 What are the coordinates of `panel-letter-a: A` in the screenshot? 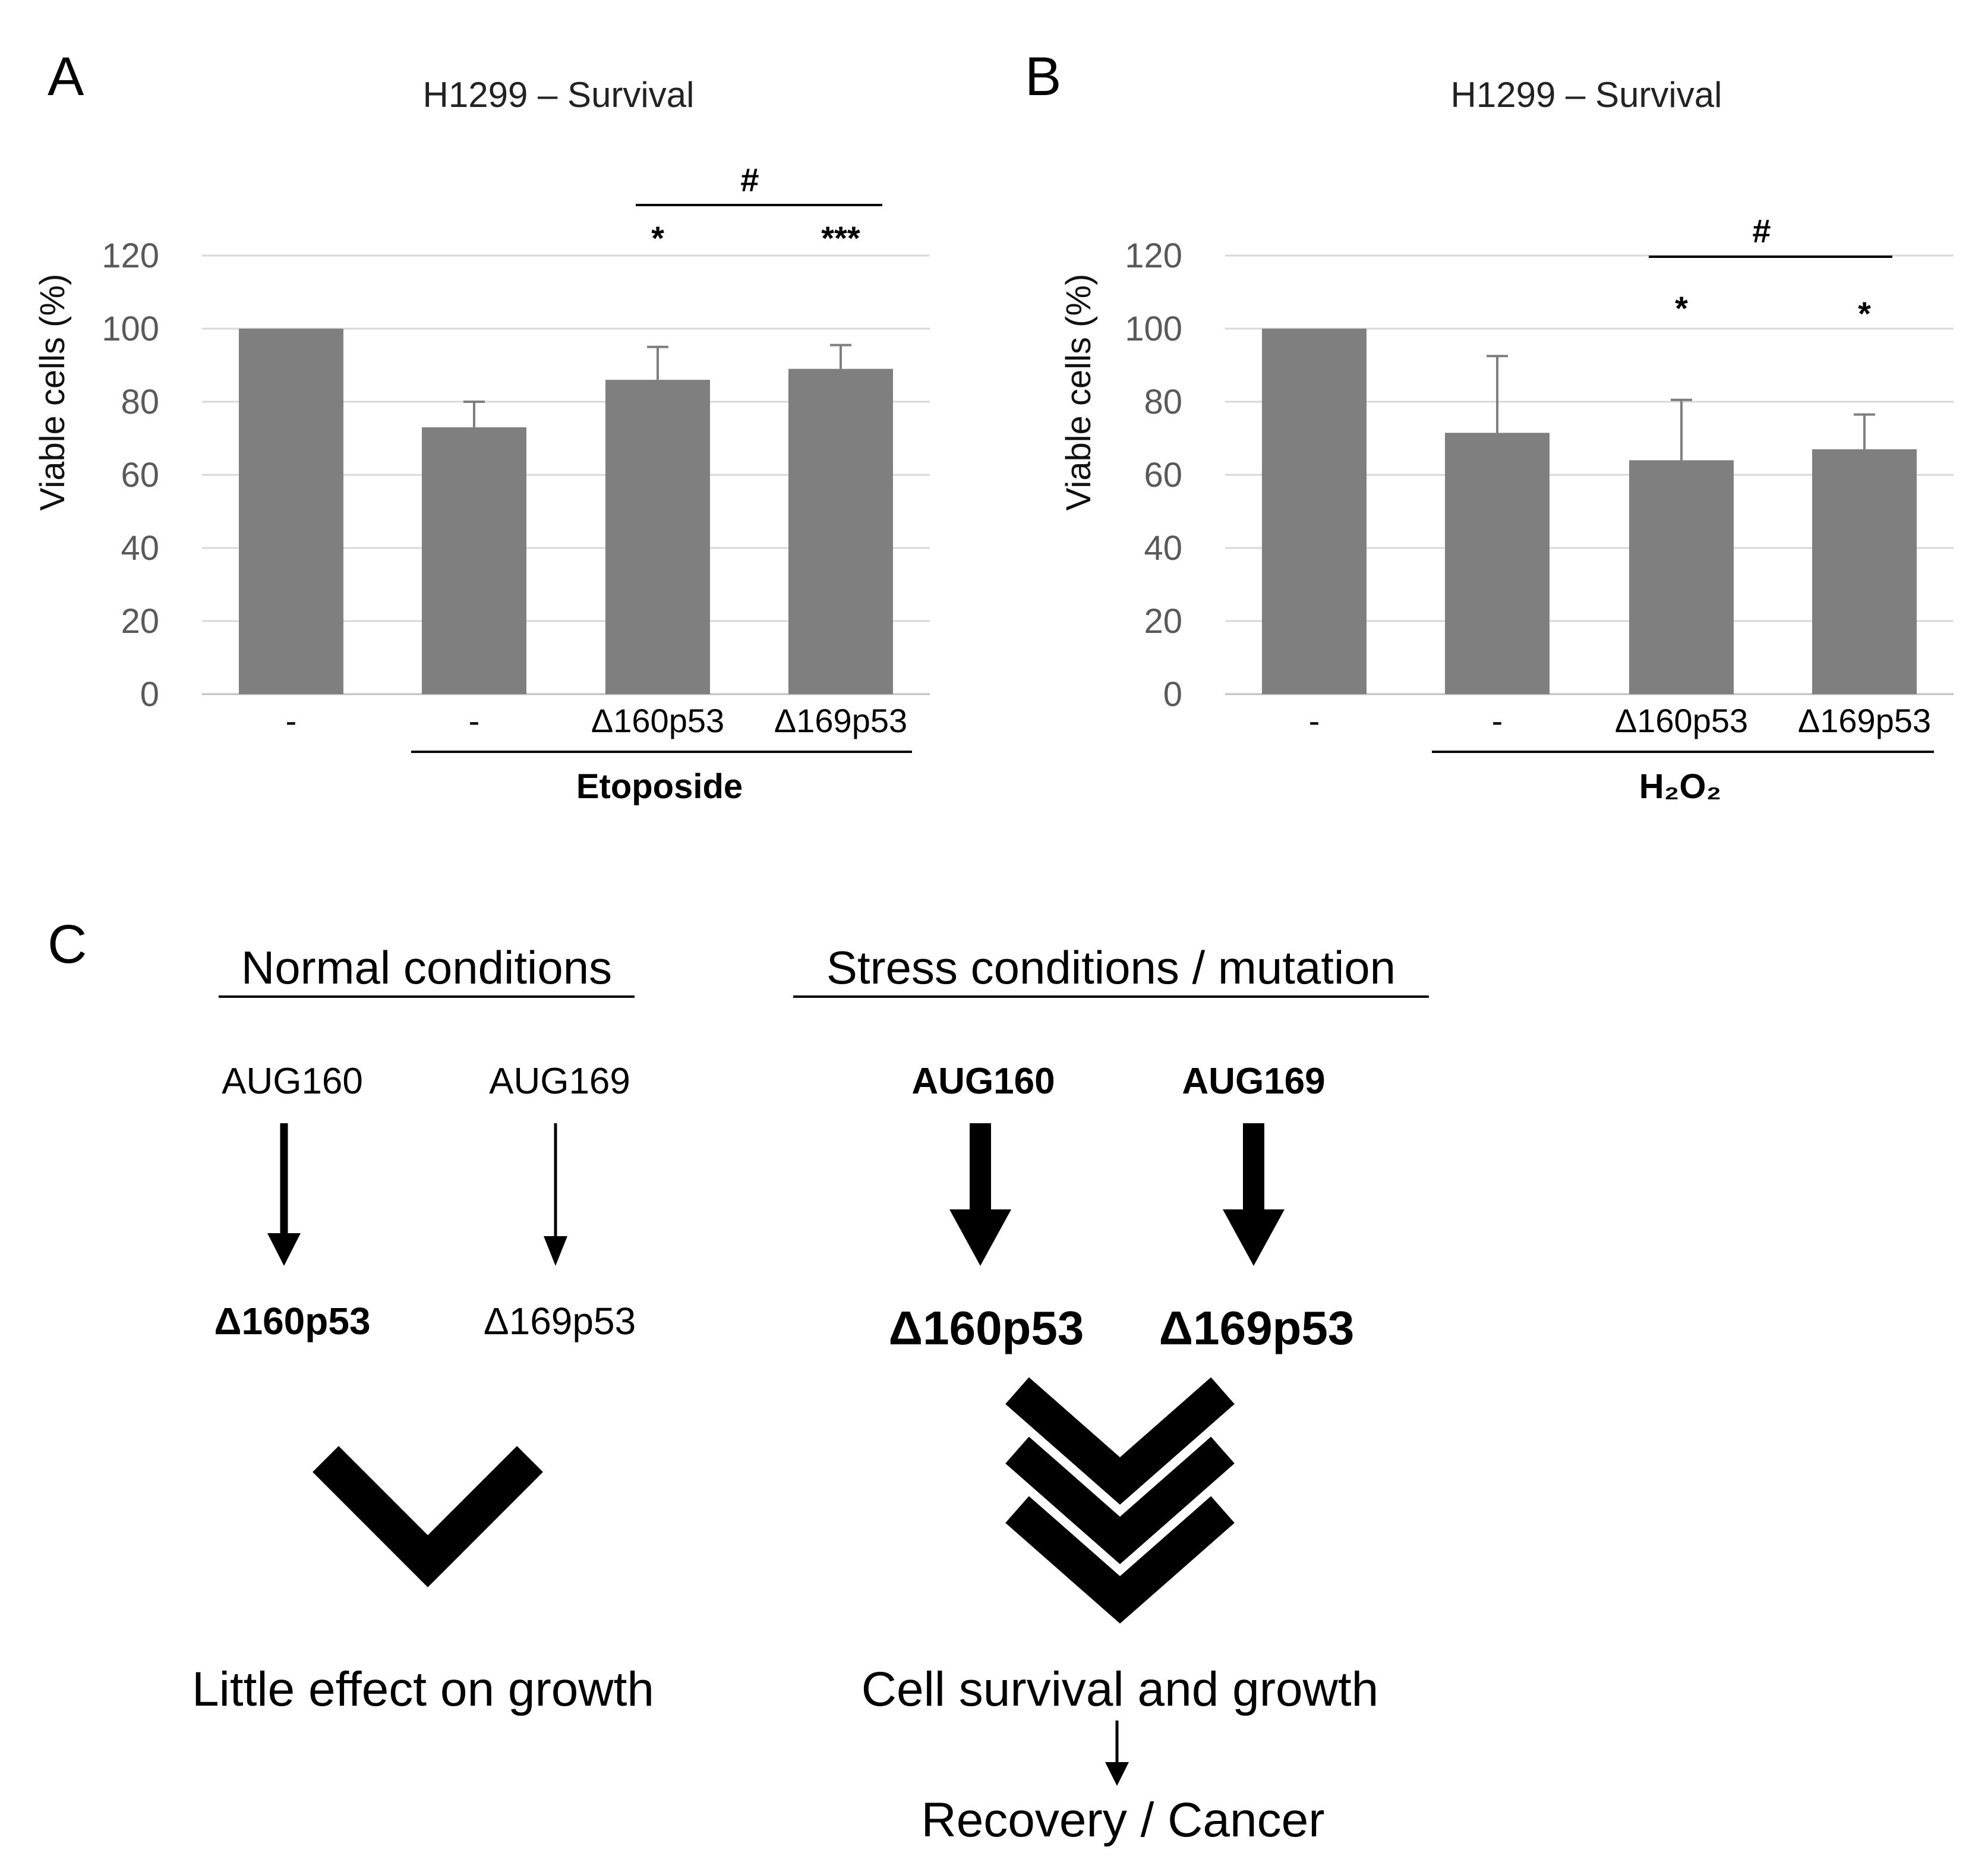 It's located at (66, 77).